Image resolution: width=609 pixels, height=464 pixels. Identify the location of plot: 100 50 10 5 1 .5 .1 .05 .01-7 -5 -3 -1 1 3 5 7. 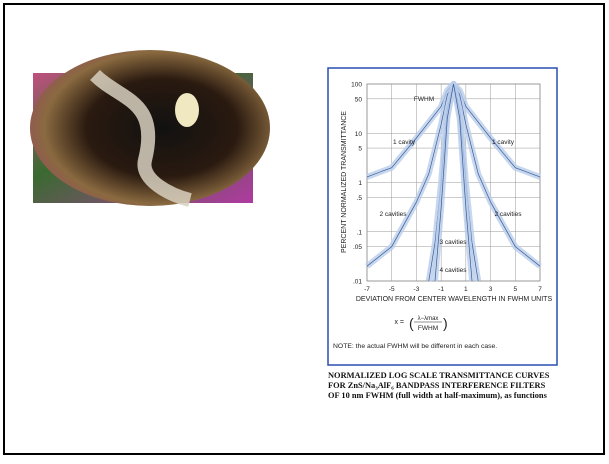
(446, 187).